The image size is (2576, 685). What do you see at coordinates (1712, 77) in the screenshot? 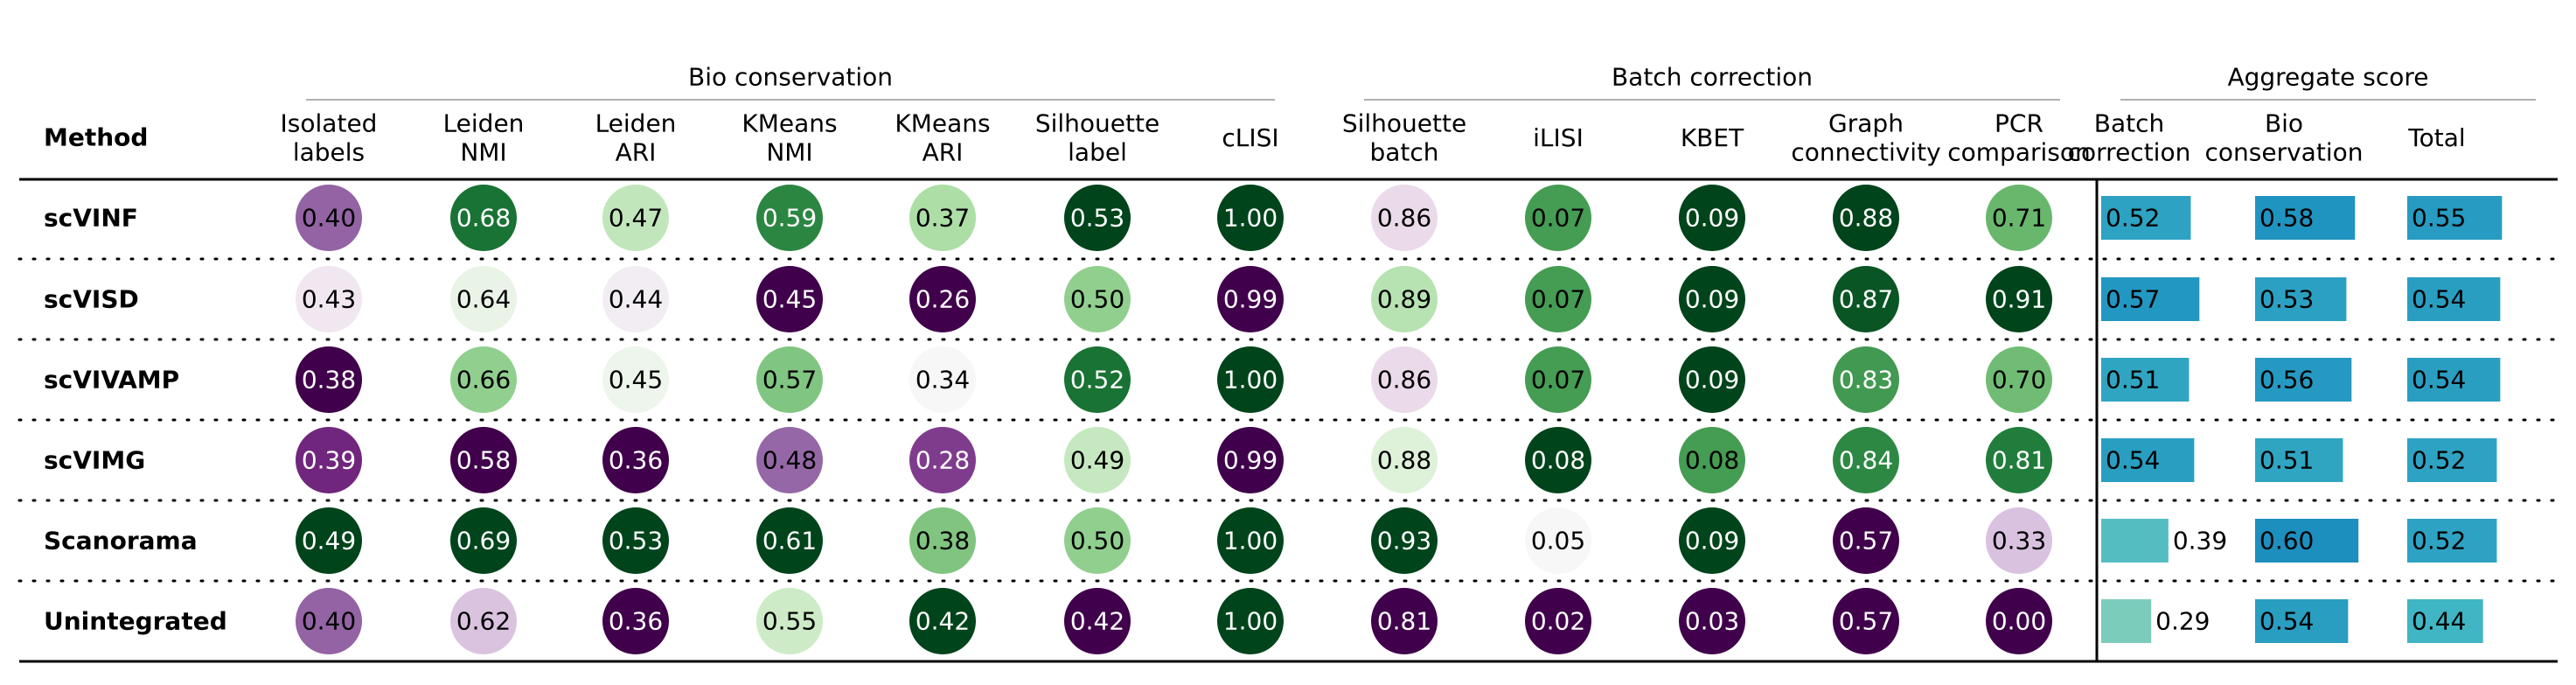
I see `group-header-1: Batch correction` at bounding box center [1712, 77].